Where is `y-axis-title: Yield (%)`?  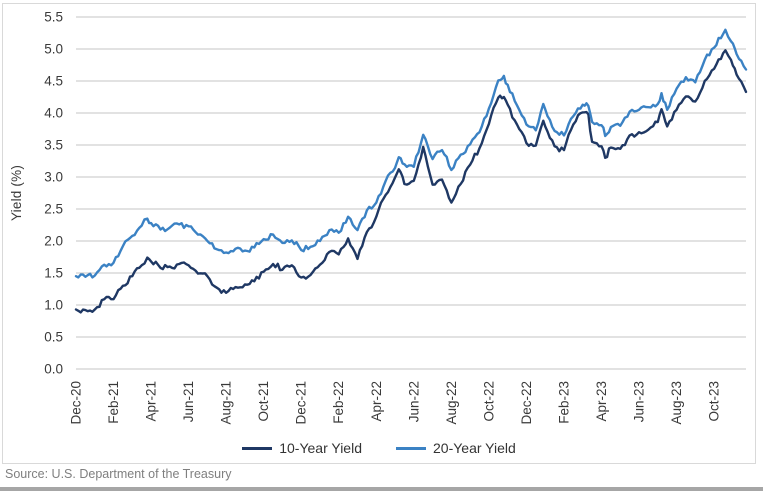 y-axis-title: Yield (%) is located at coordinates (16, 193).